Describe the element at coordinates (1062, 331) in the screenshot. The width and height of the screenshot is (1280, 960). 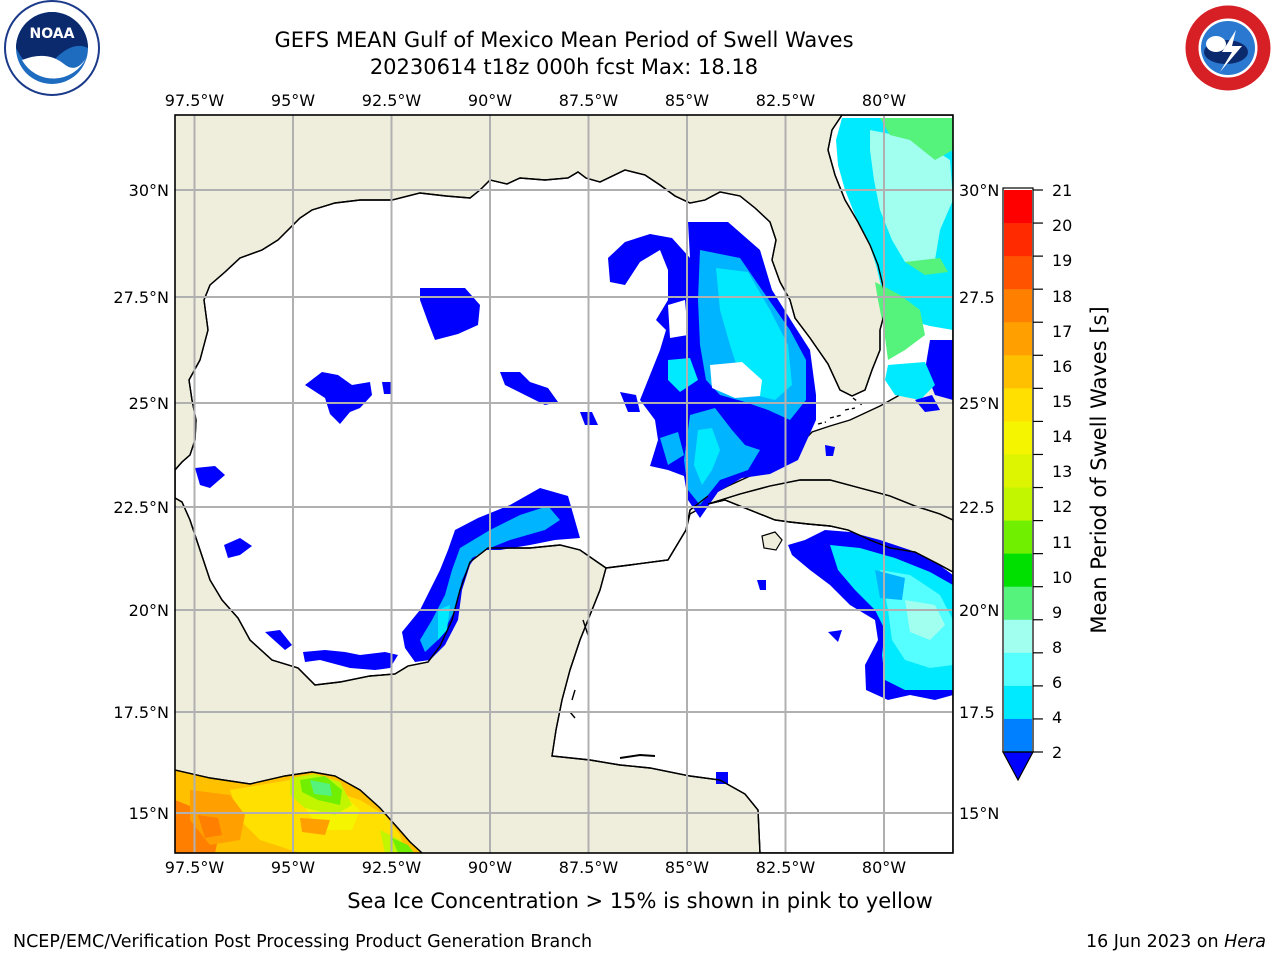
I see `colorbar-tick: 17` at that location.